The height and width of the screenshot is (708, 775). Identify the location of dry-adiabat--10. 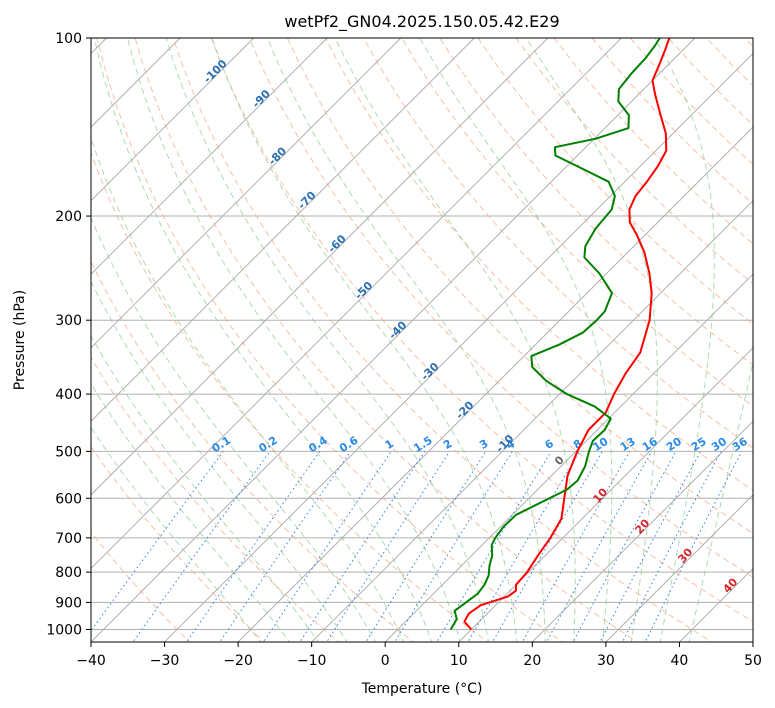
(215, 499).